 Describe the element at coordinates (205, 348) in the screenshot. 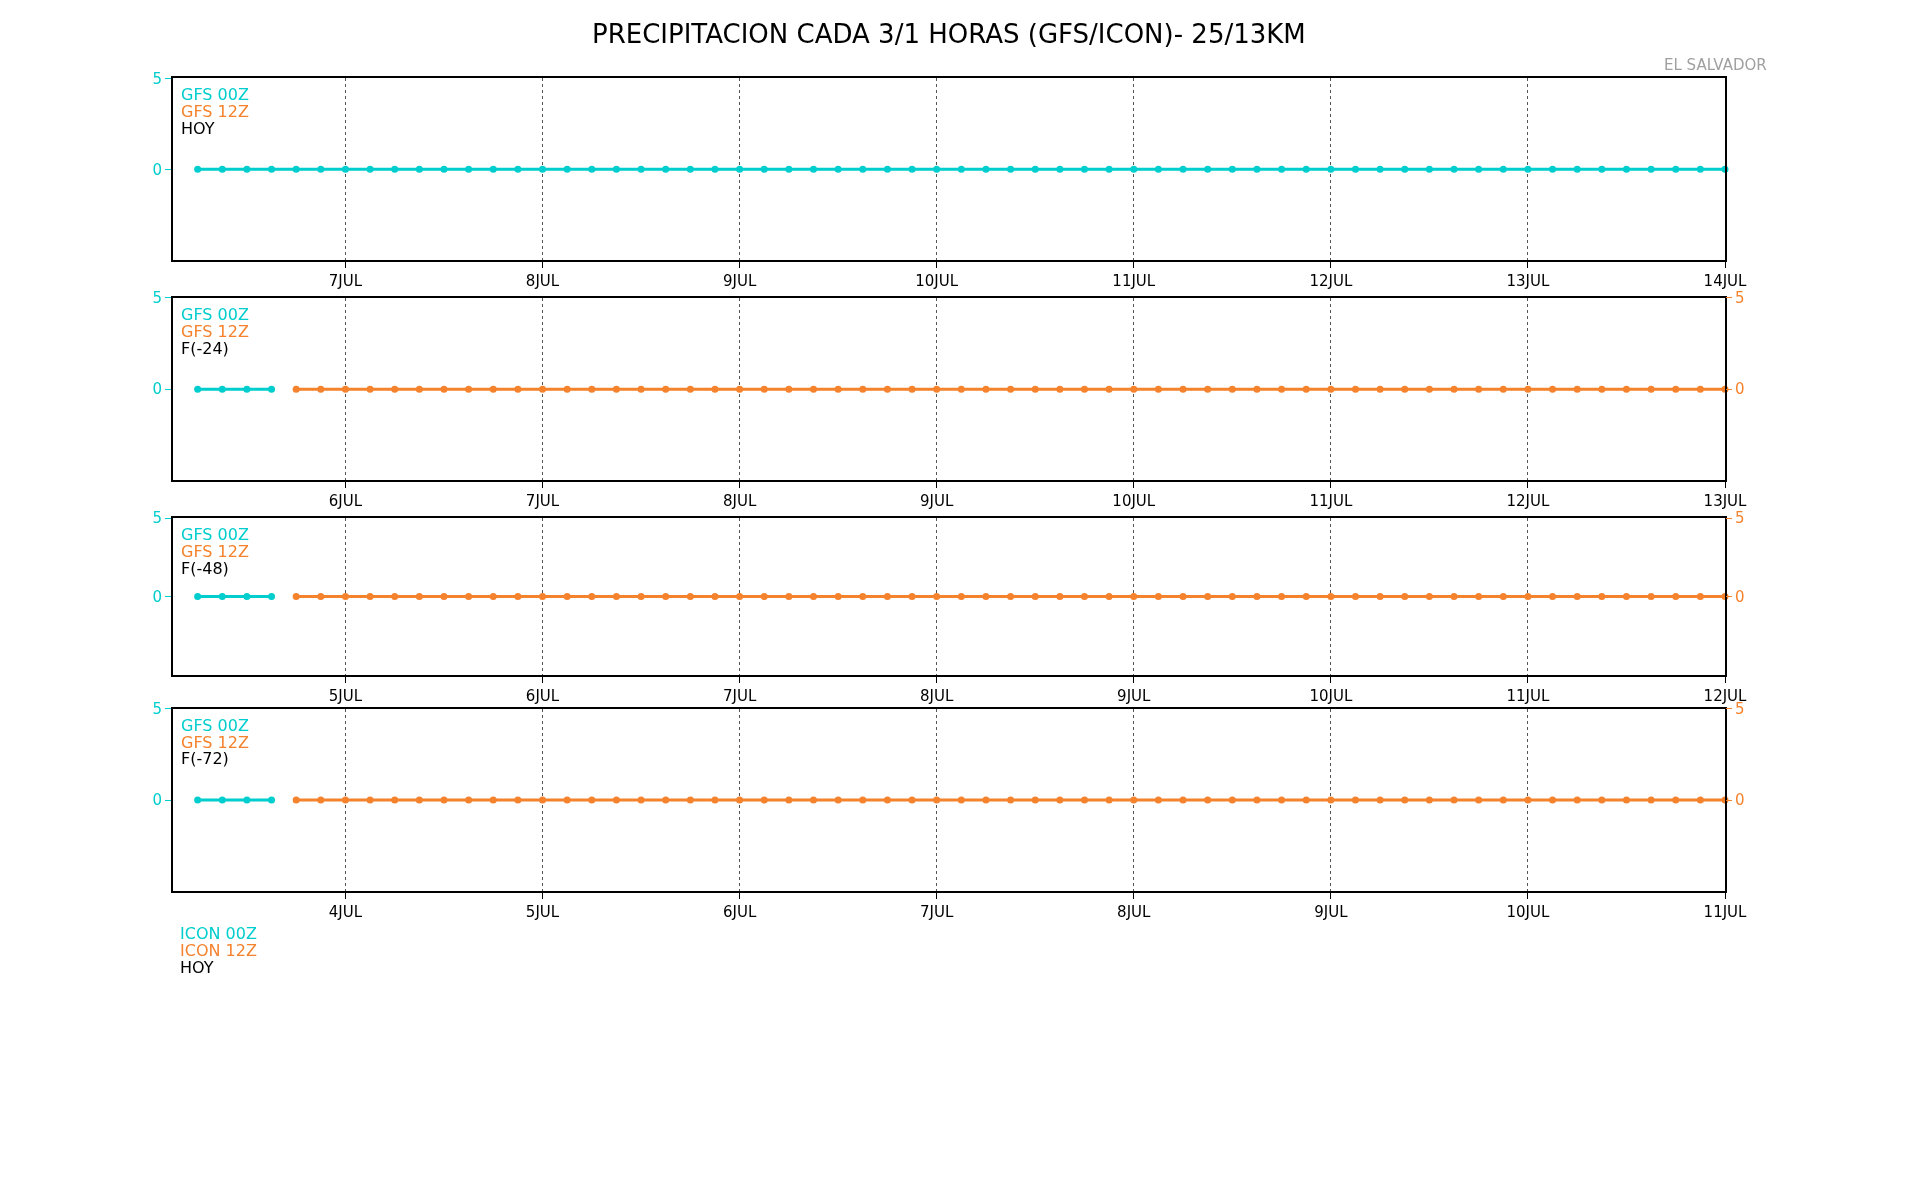

I see `annotation: F(-24)` at that location.